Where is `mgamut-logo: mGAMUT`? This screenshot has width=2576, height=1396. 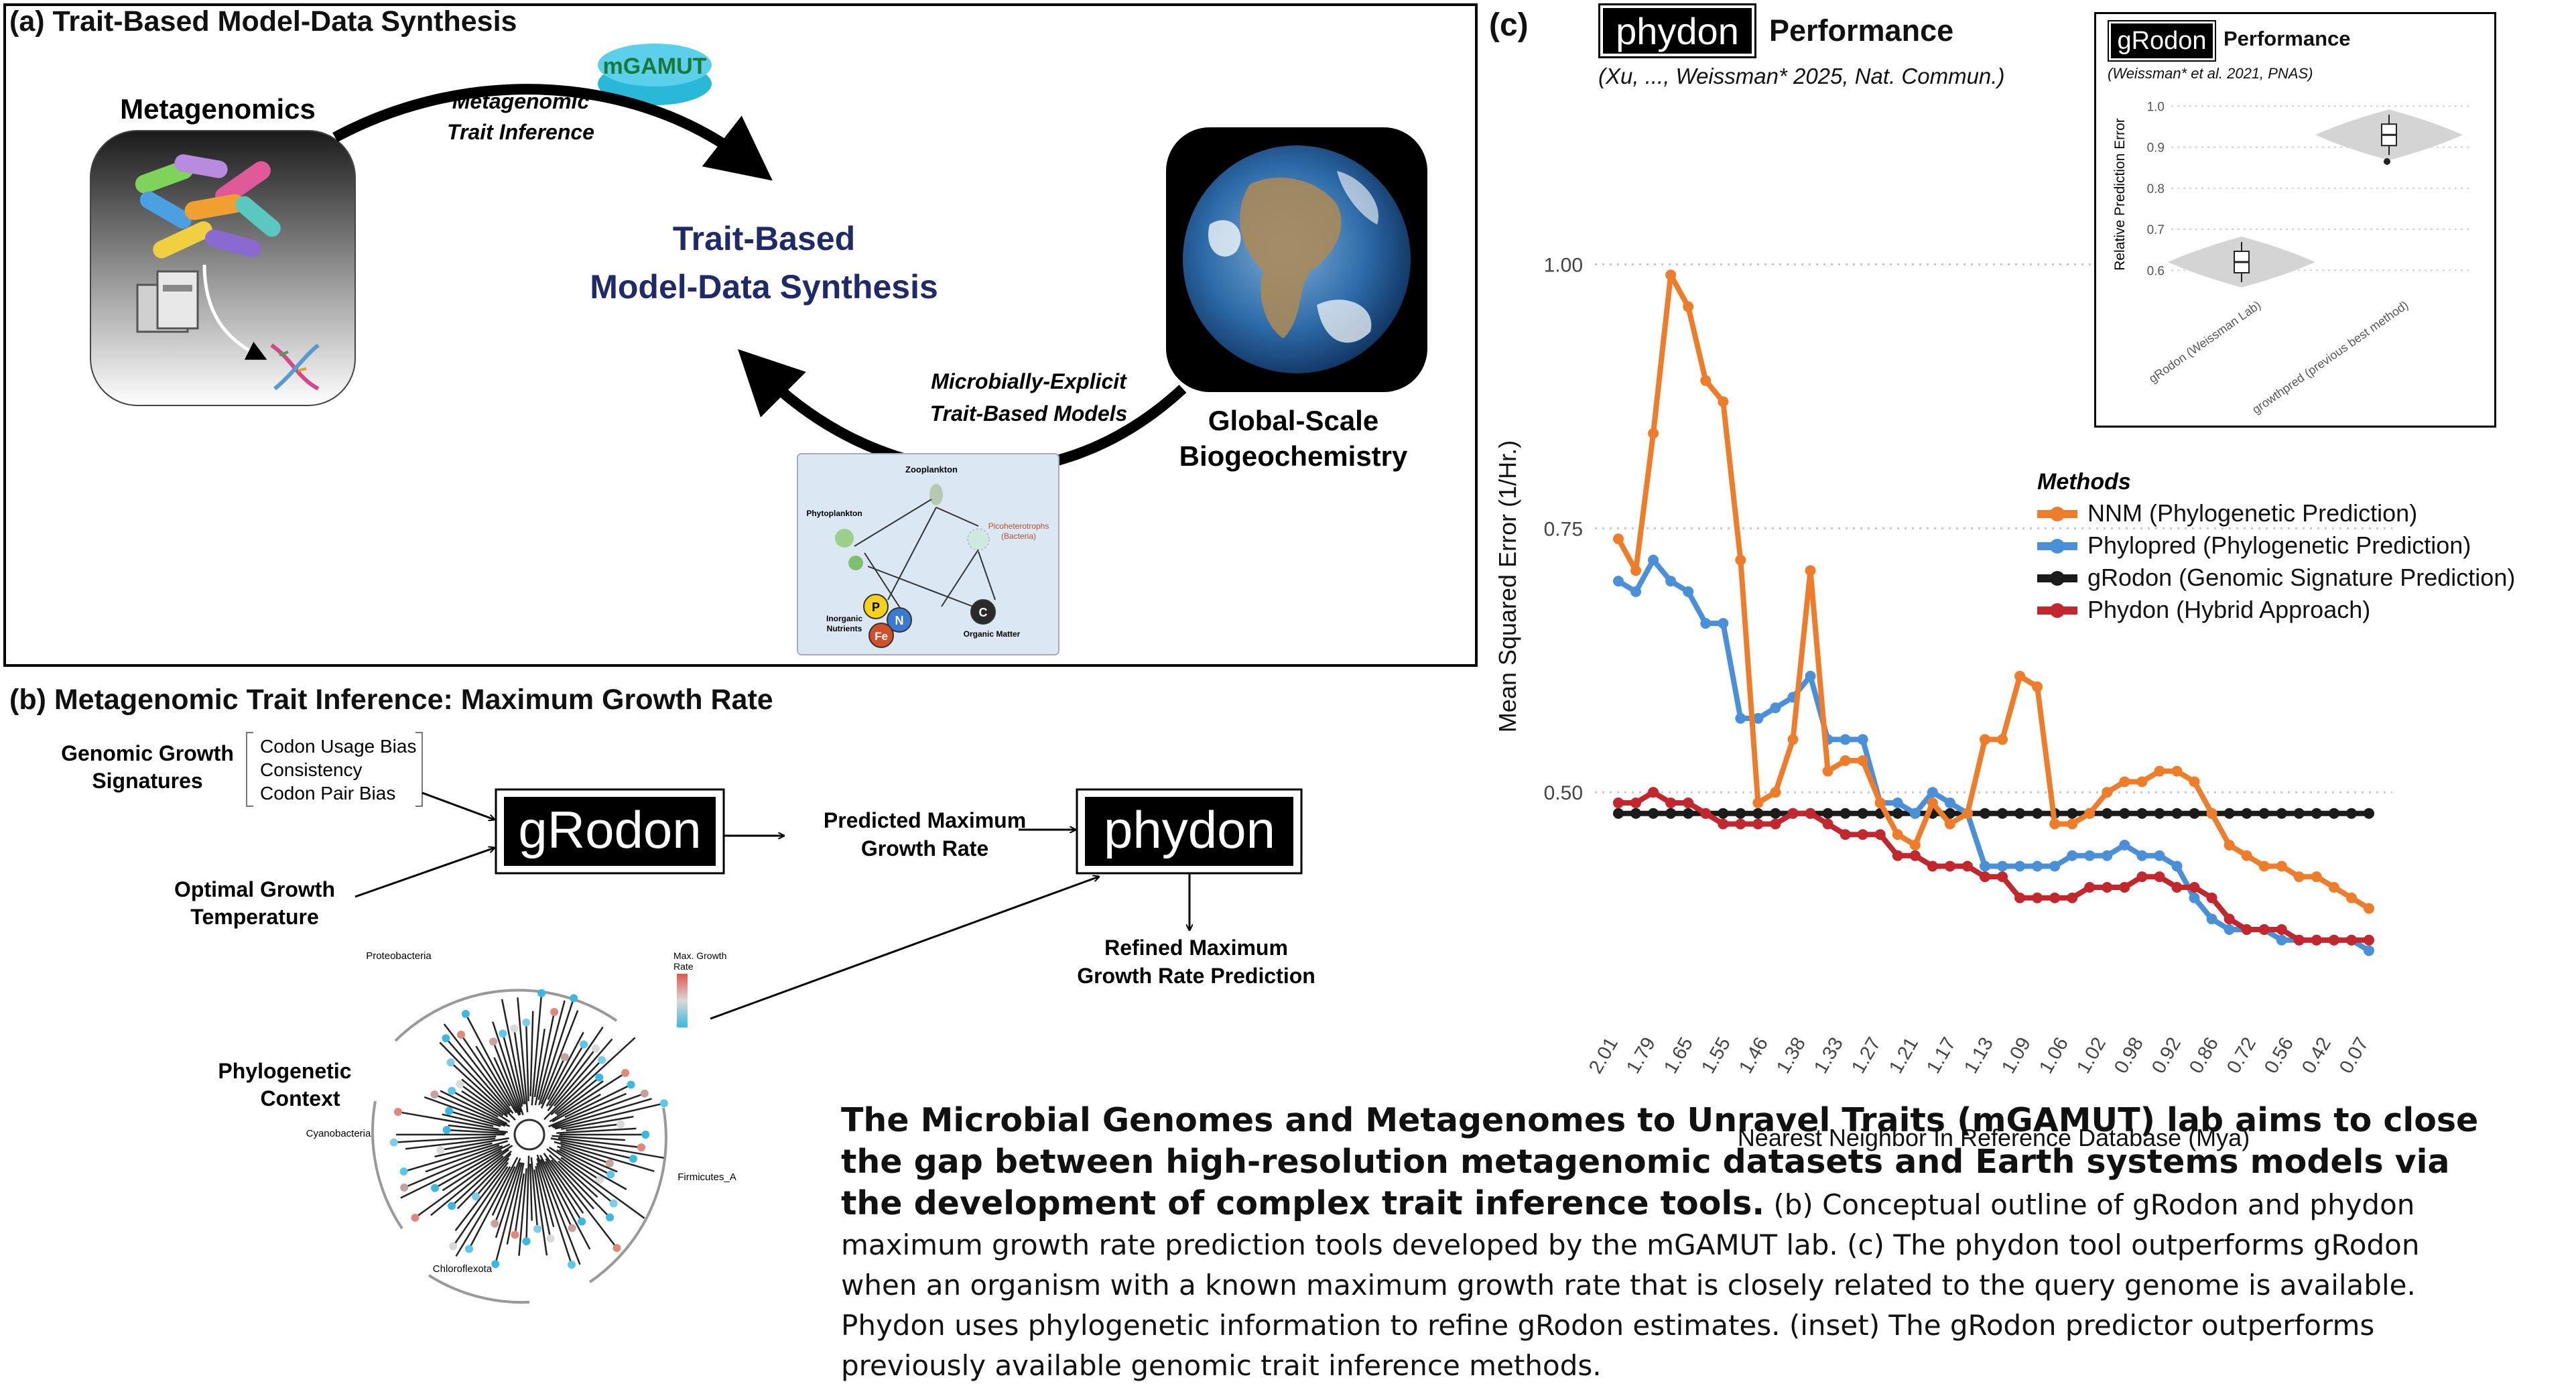
mgamut-logo: mGAMUT is located at coordinates (655, 75).